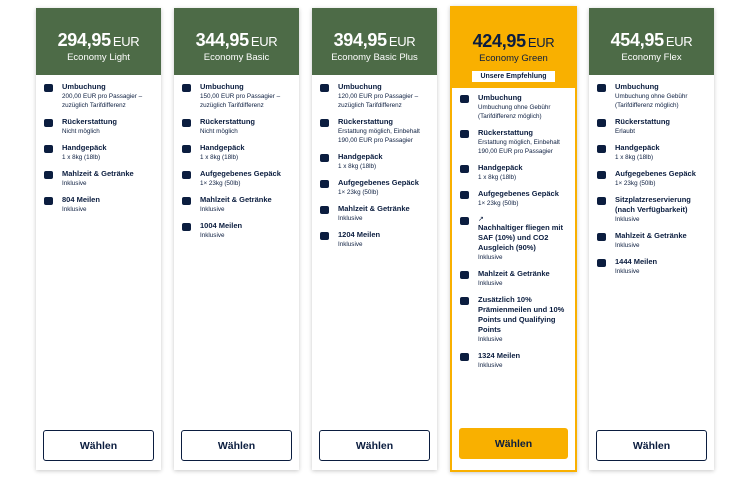  What do you see at coordinates (513, 76) in the screenshot?
I see `badge: Unsere Empfehlung` at bounding box center [513, 76].